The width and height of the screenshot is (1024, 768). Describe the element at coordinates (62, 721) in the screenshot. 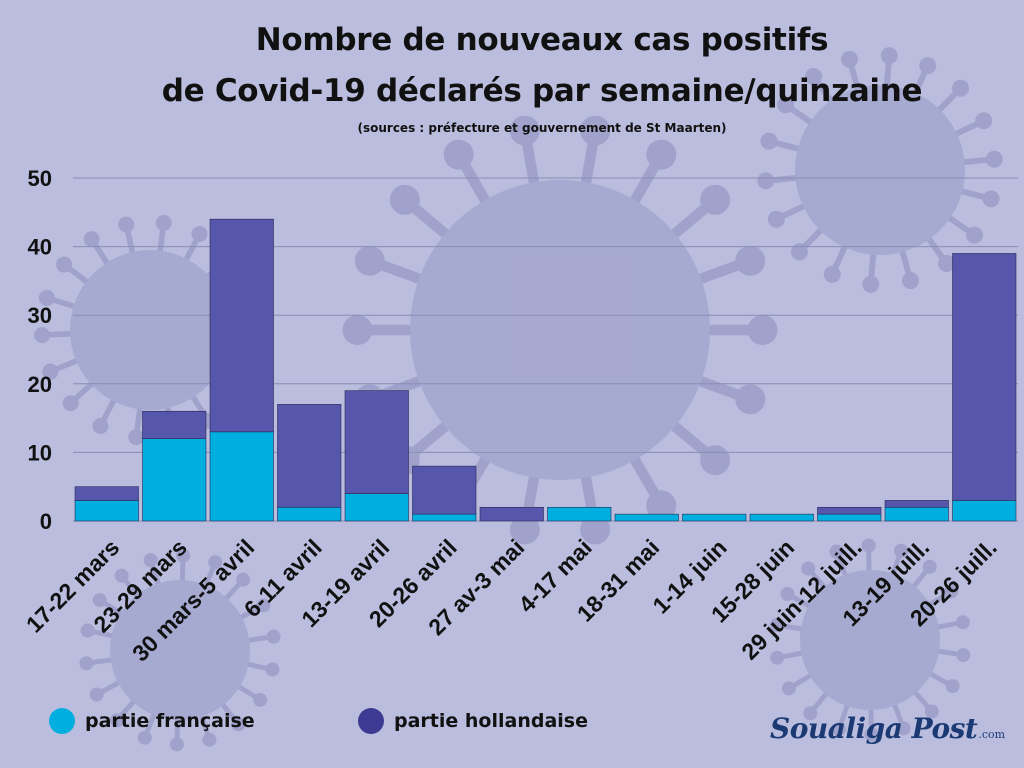

I see `legend-swatch-francaise` at that location.